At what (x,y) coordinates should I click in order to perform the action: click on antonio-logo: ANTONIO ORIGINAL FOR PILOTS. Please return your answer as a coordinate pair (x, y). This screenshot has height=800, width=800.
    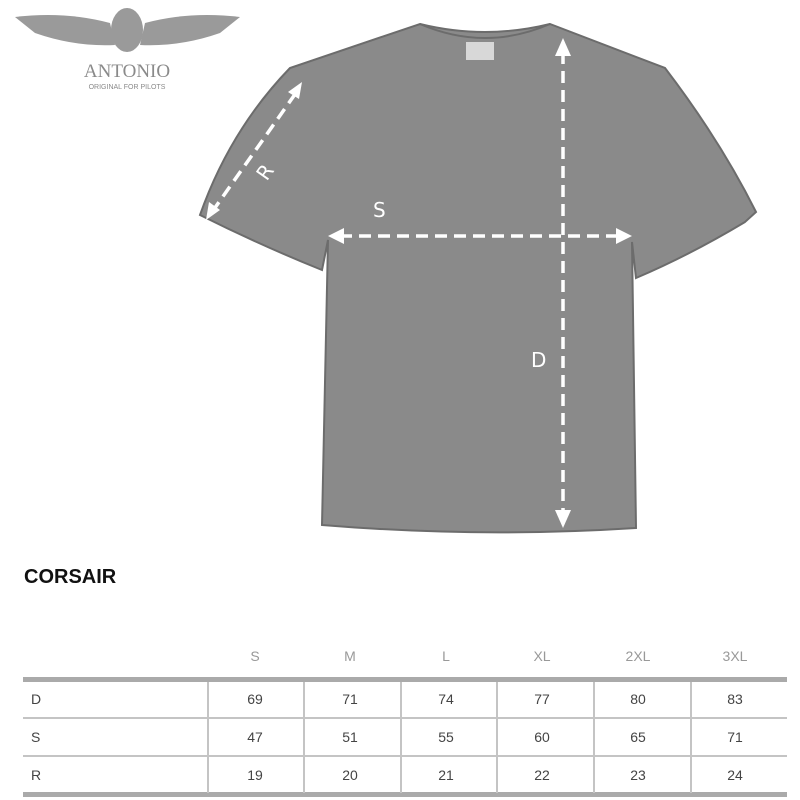
    Looking at the image, I should click on (127, 49).